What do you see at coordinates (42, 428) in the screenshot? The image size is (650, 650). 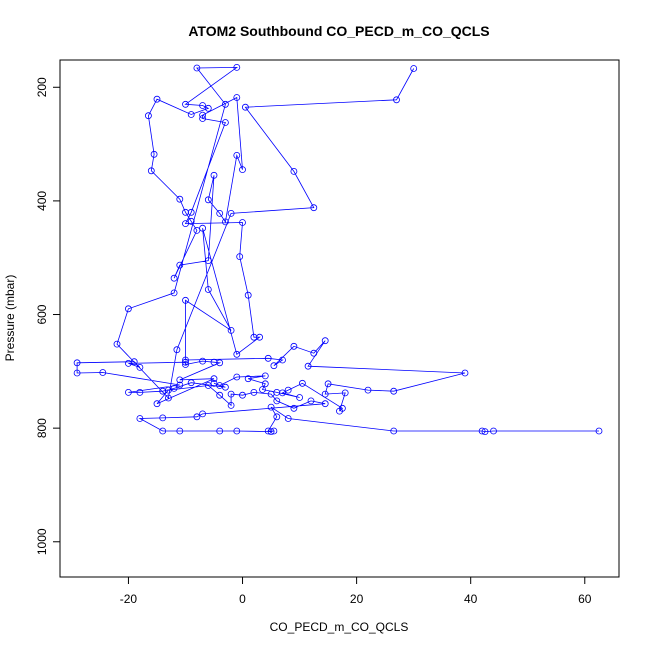 I see `y-tick-label: 800` at bounding box center [42, 428].